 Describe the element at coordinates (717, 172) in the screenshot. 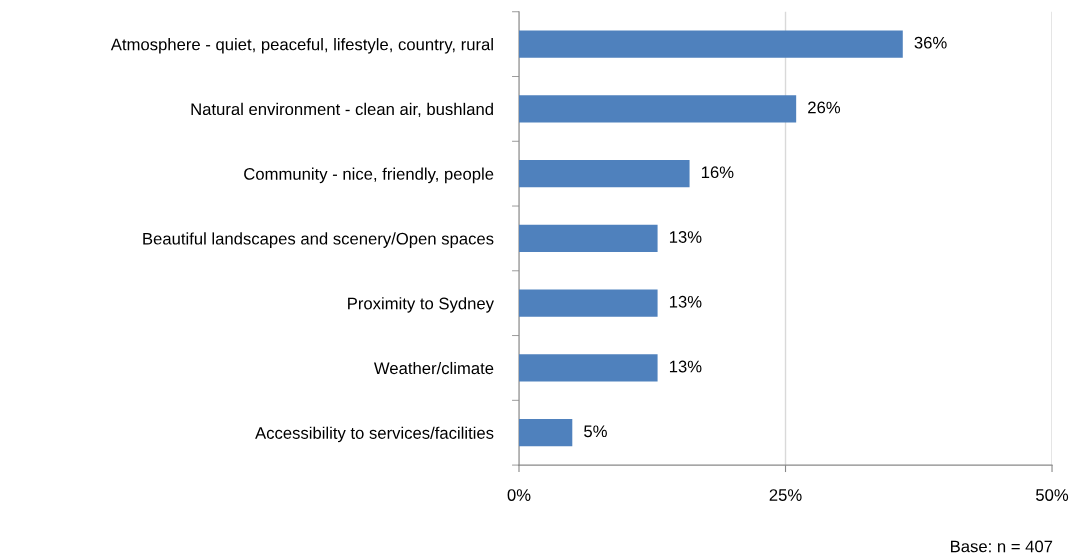

I see `data-label: 16%` at that location.